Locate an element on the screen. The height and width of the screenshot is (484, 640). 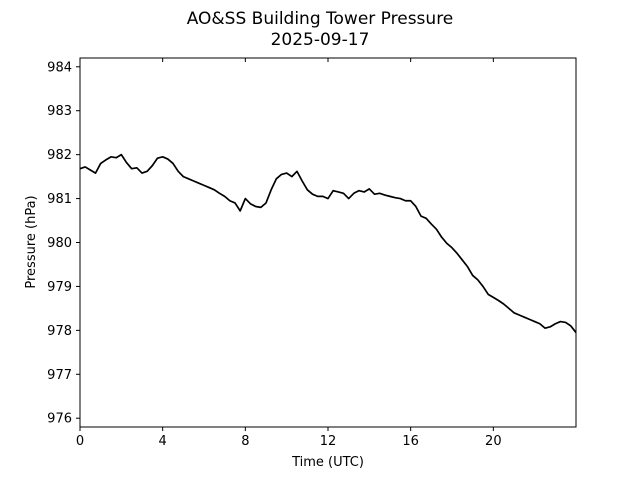
x-tick-label: 8 is located at coordinates (245, 441).